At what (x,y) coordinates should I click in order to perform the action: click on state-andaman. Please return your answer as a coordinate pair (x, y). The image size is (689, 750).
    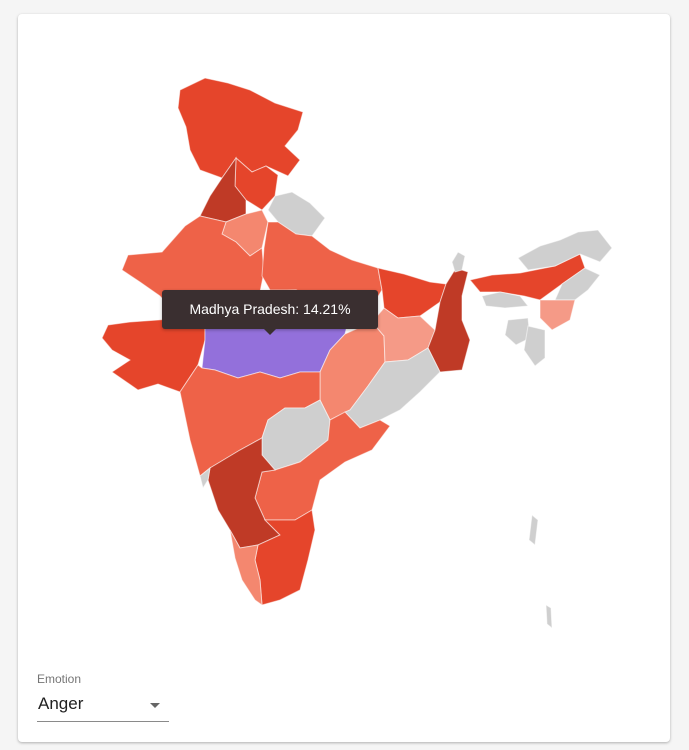
    Looking at the image, I should click on (533, 530).